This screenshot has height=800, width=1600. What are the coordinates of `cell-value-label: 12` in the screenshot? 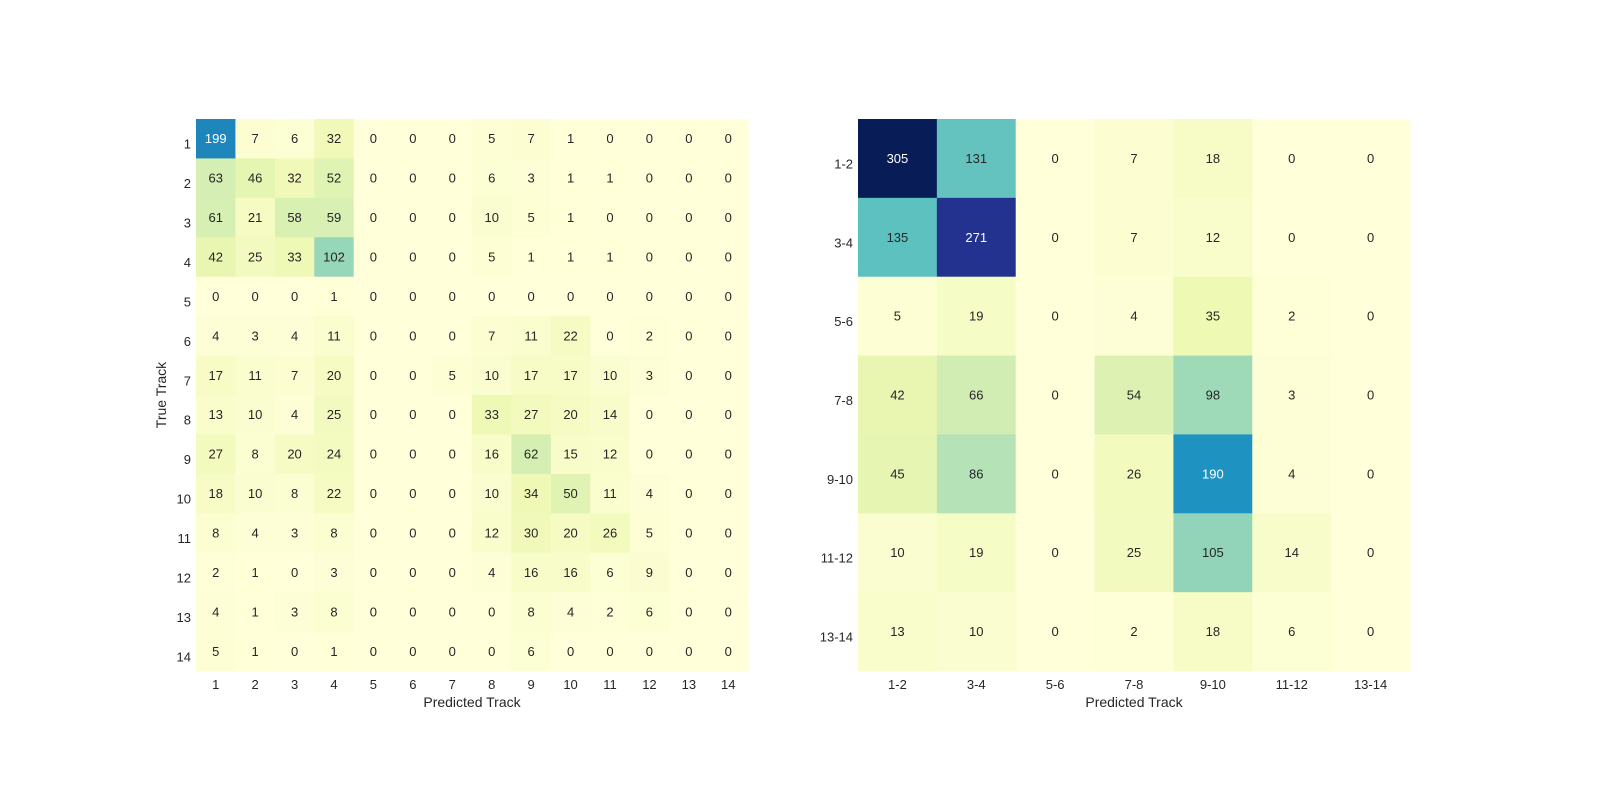 It's located at (491, 533).